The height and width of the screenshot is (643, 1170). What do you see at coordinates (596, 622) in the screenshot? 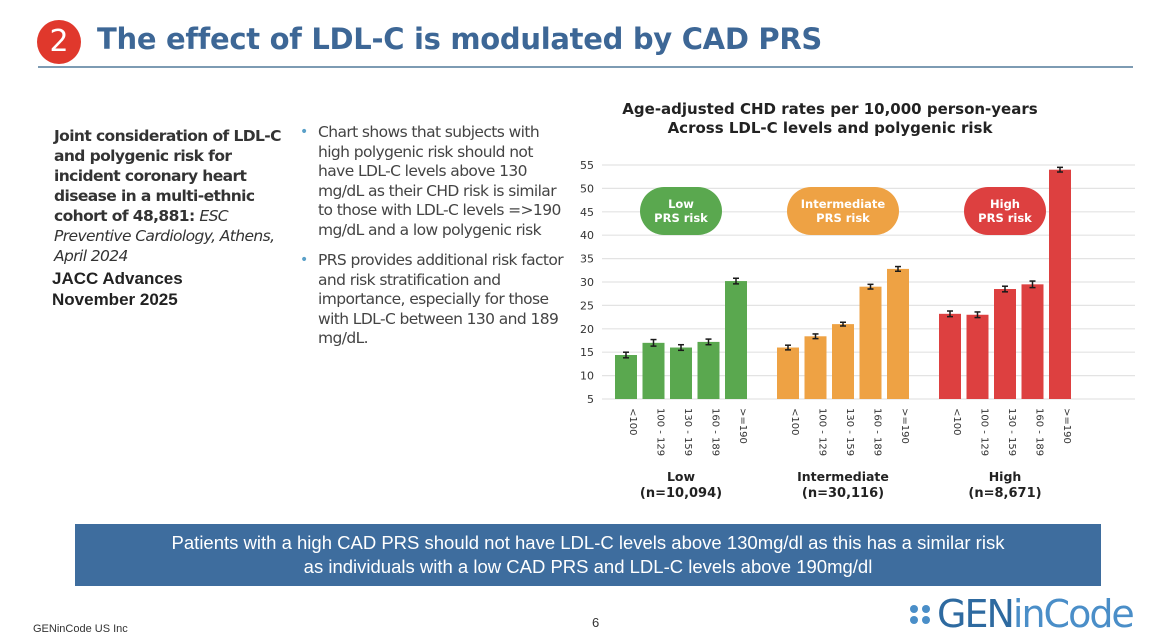
I see `page-number: 6` at bounding box center [596, 622].